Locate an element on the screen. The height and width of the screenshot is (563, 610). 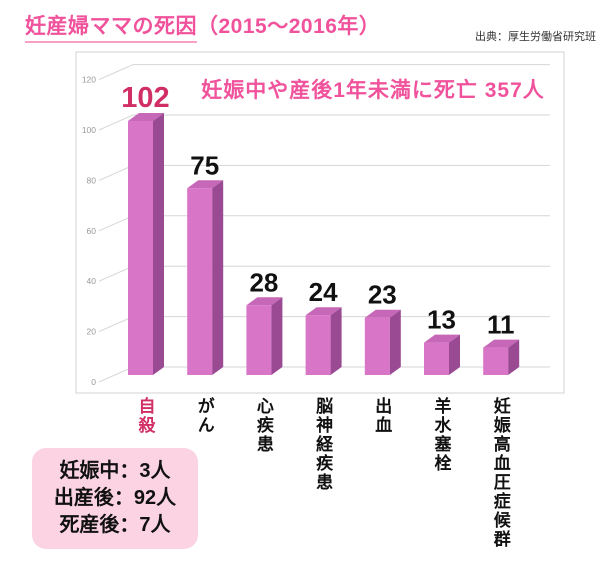
bar-羊水塞栓 is located at coordinates (442, 354).